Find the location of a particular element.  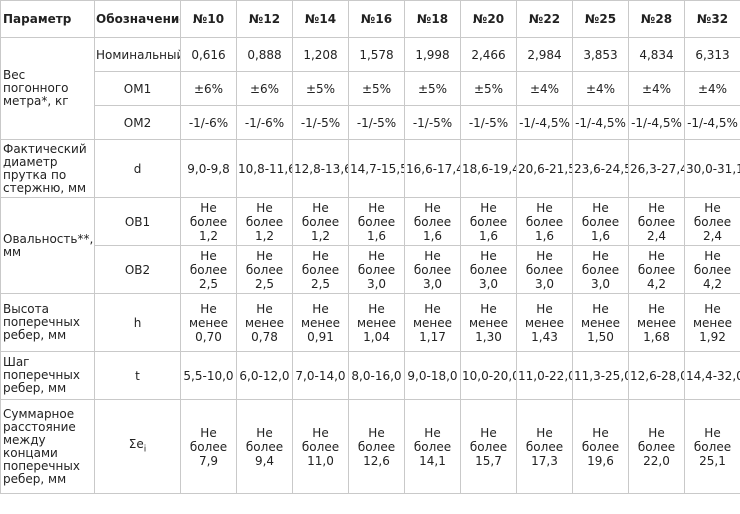

designation-cell: Σei is located at coordinates (137, 446).